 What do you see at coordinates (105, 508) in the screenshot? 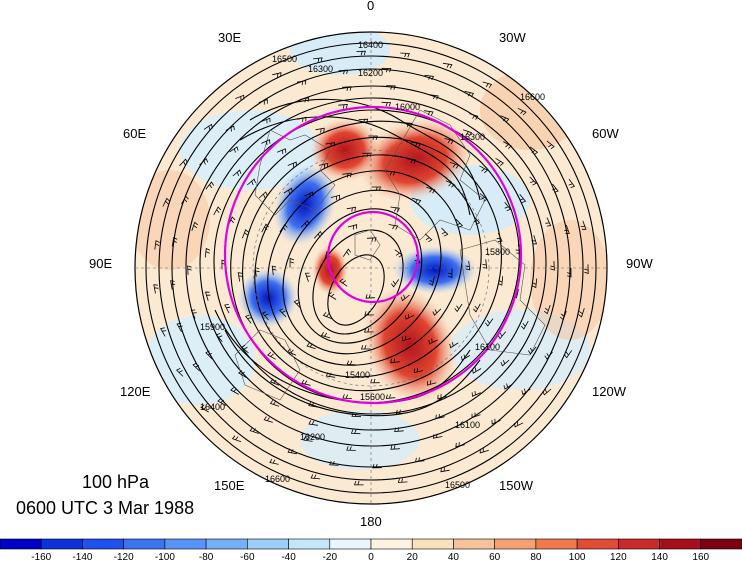
I see `valid-time-label: 0600 UTC 3 Mar 1988` at bounding box center [105, 508].